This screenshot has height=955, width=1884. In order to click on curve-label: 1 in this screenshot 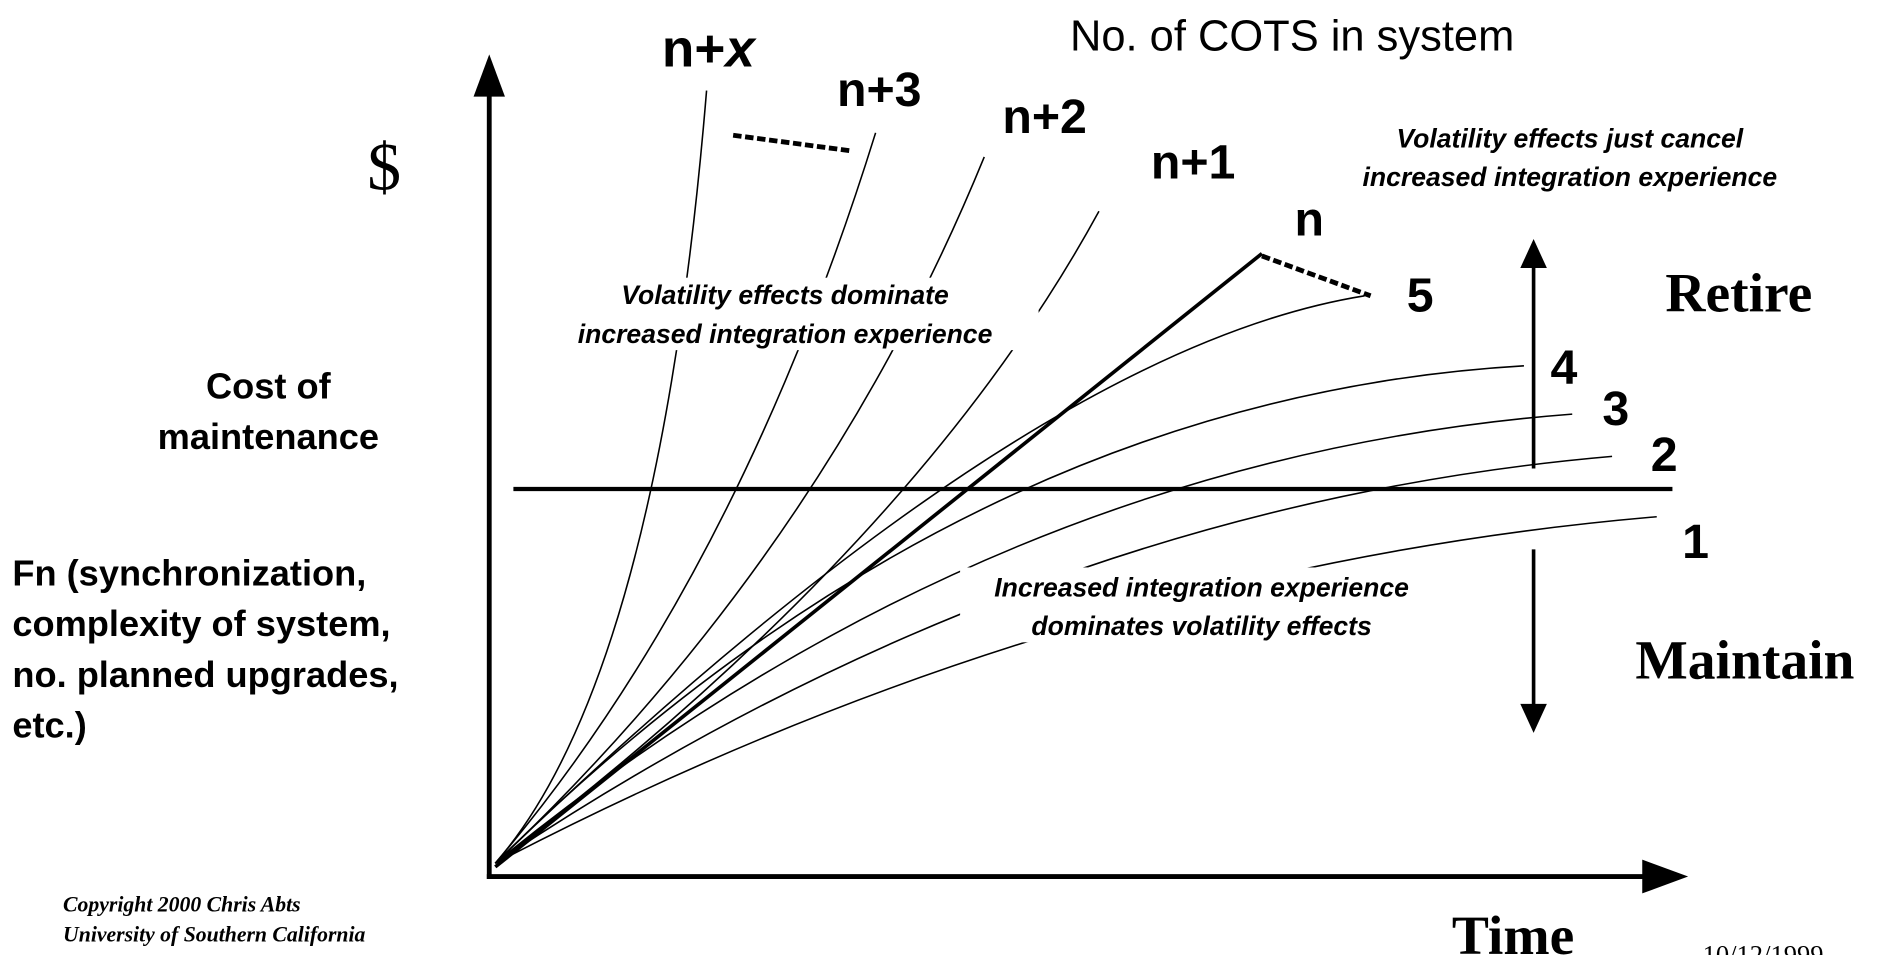, I will do `click(1695, 542)`.